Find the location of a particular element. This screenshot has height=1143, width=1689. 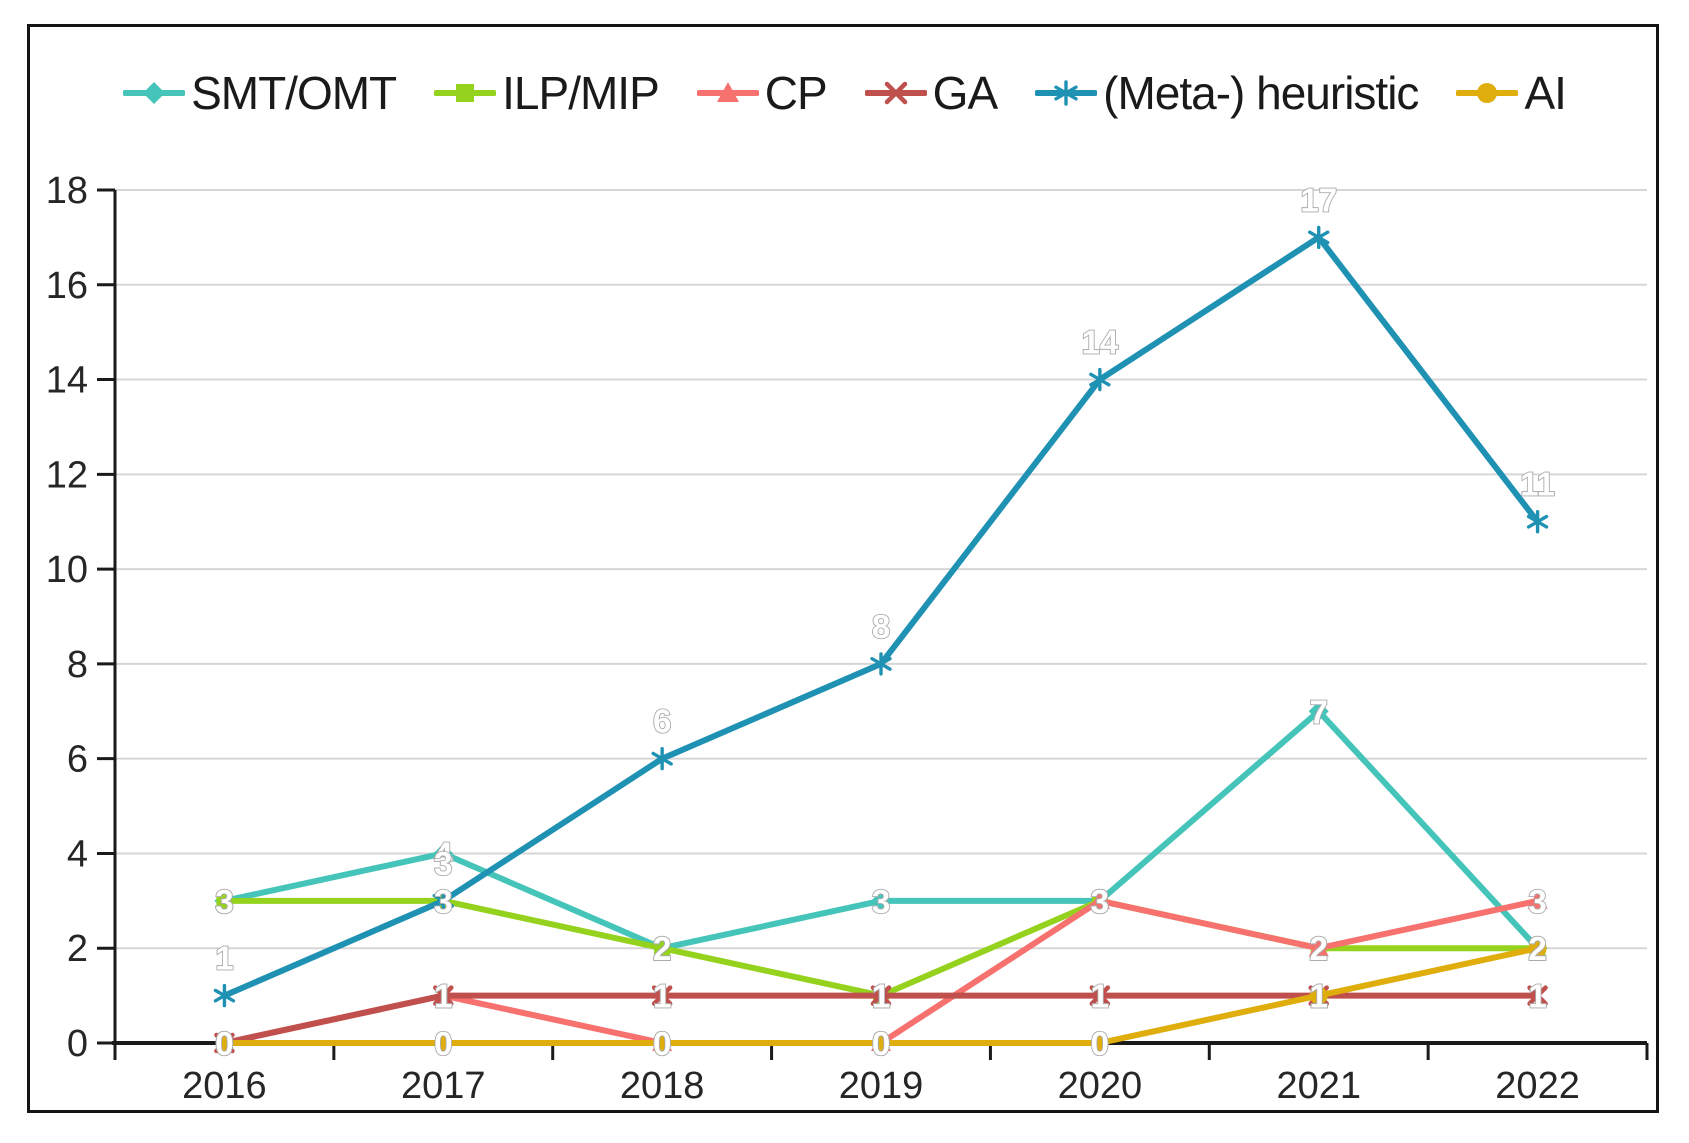

legend-item--meta-heuristic: (Meta-) heuristic is located at coordinates (1227, 93).